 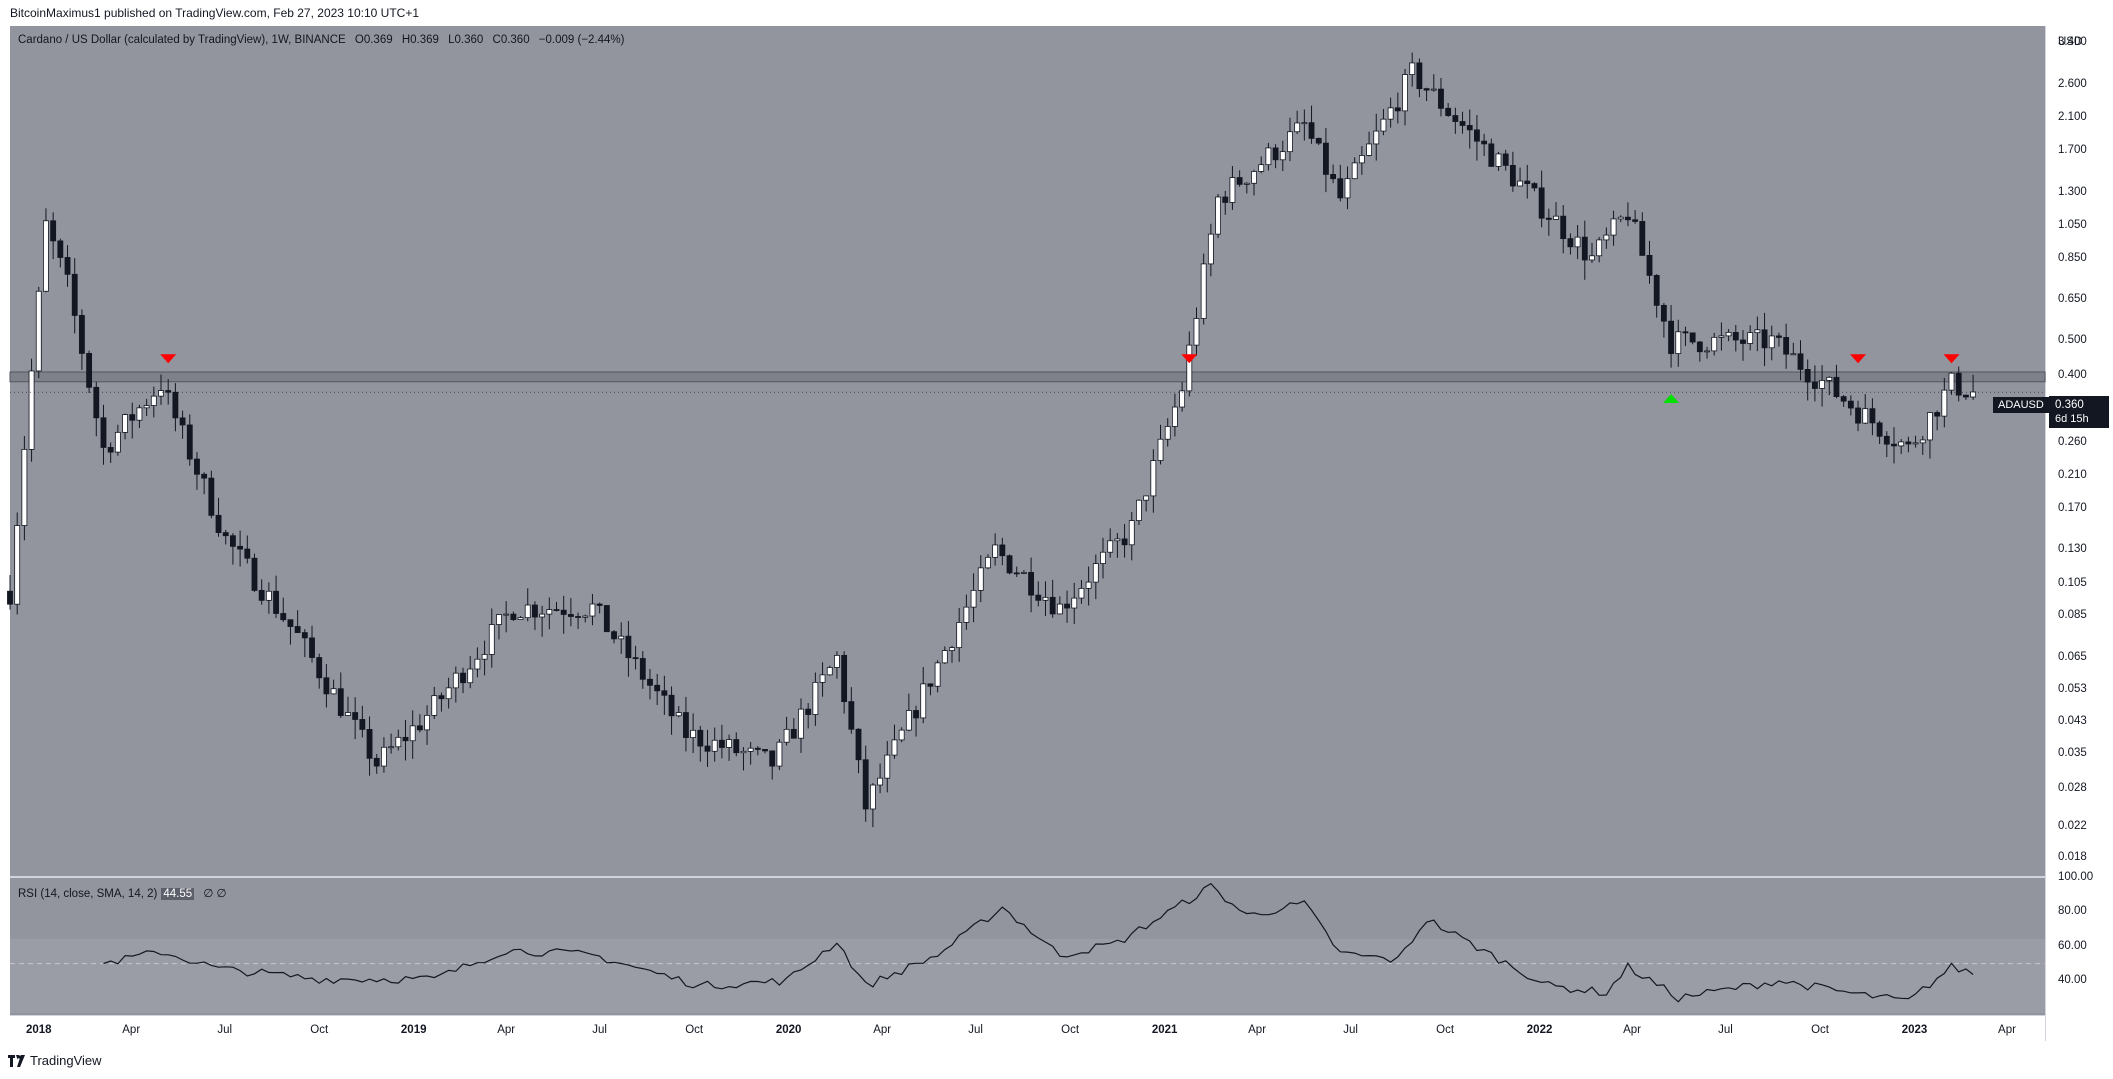 What do you see at coordinates (882, 1030) in the screenshot?
I see `time-tick-label: Apr` at bounding box center [882, 1030].